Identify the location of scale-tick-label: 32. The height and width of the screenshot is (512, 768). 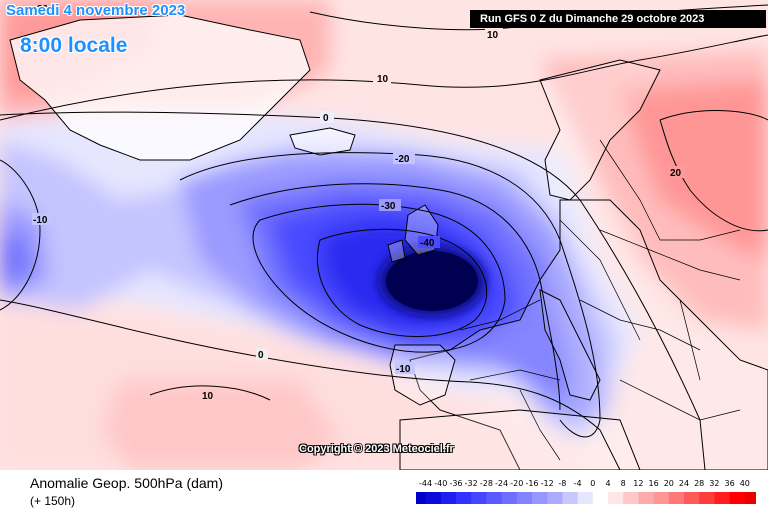
(714, 483).